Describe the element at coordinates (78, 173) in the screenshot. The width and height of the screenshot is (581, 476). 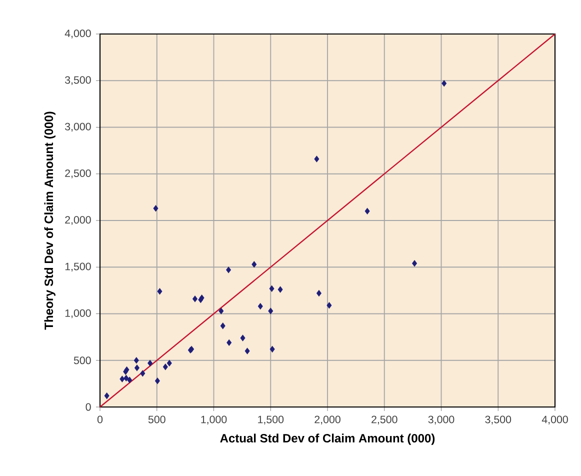
I see `y-tick-label: 2,500` at that location.